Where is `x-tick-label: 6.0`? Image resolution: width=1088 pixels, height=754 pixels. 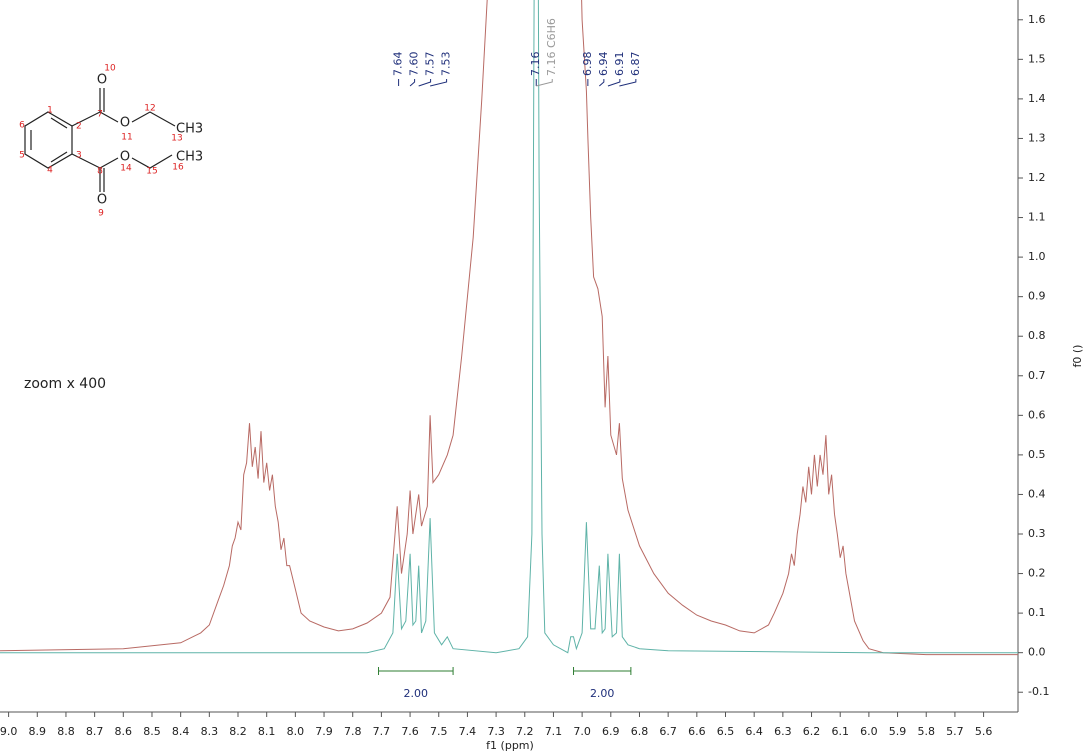 x-tick-label: 6.0 is located at coordinates (869, 731).